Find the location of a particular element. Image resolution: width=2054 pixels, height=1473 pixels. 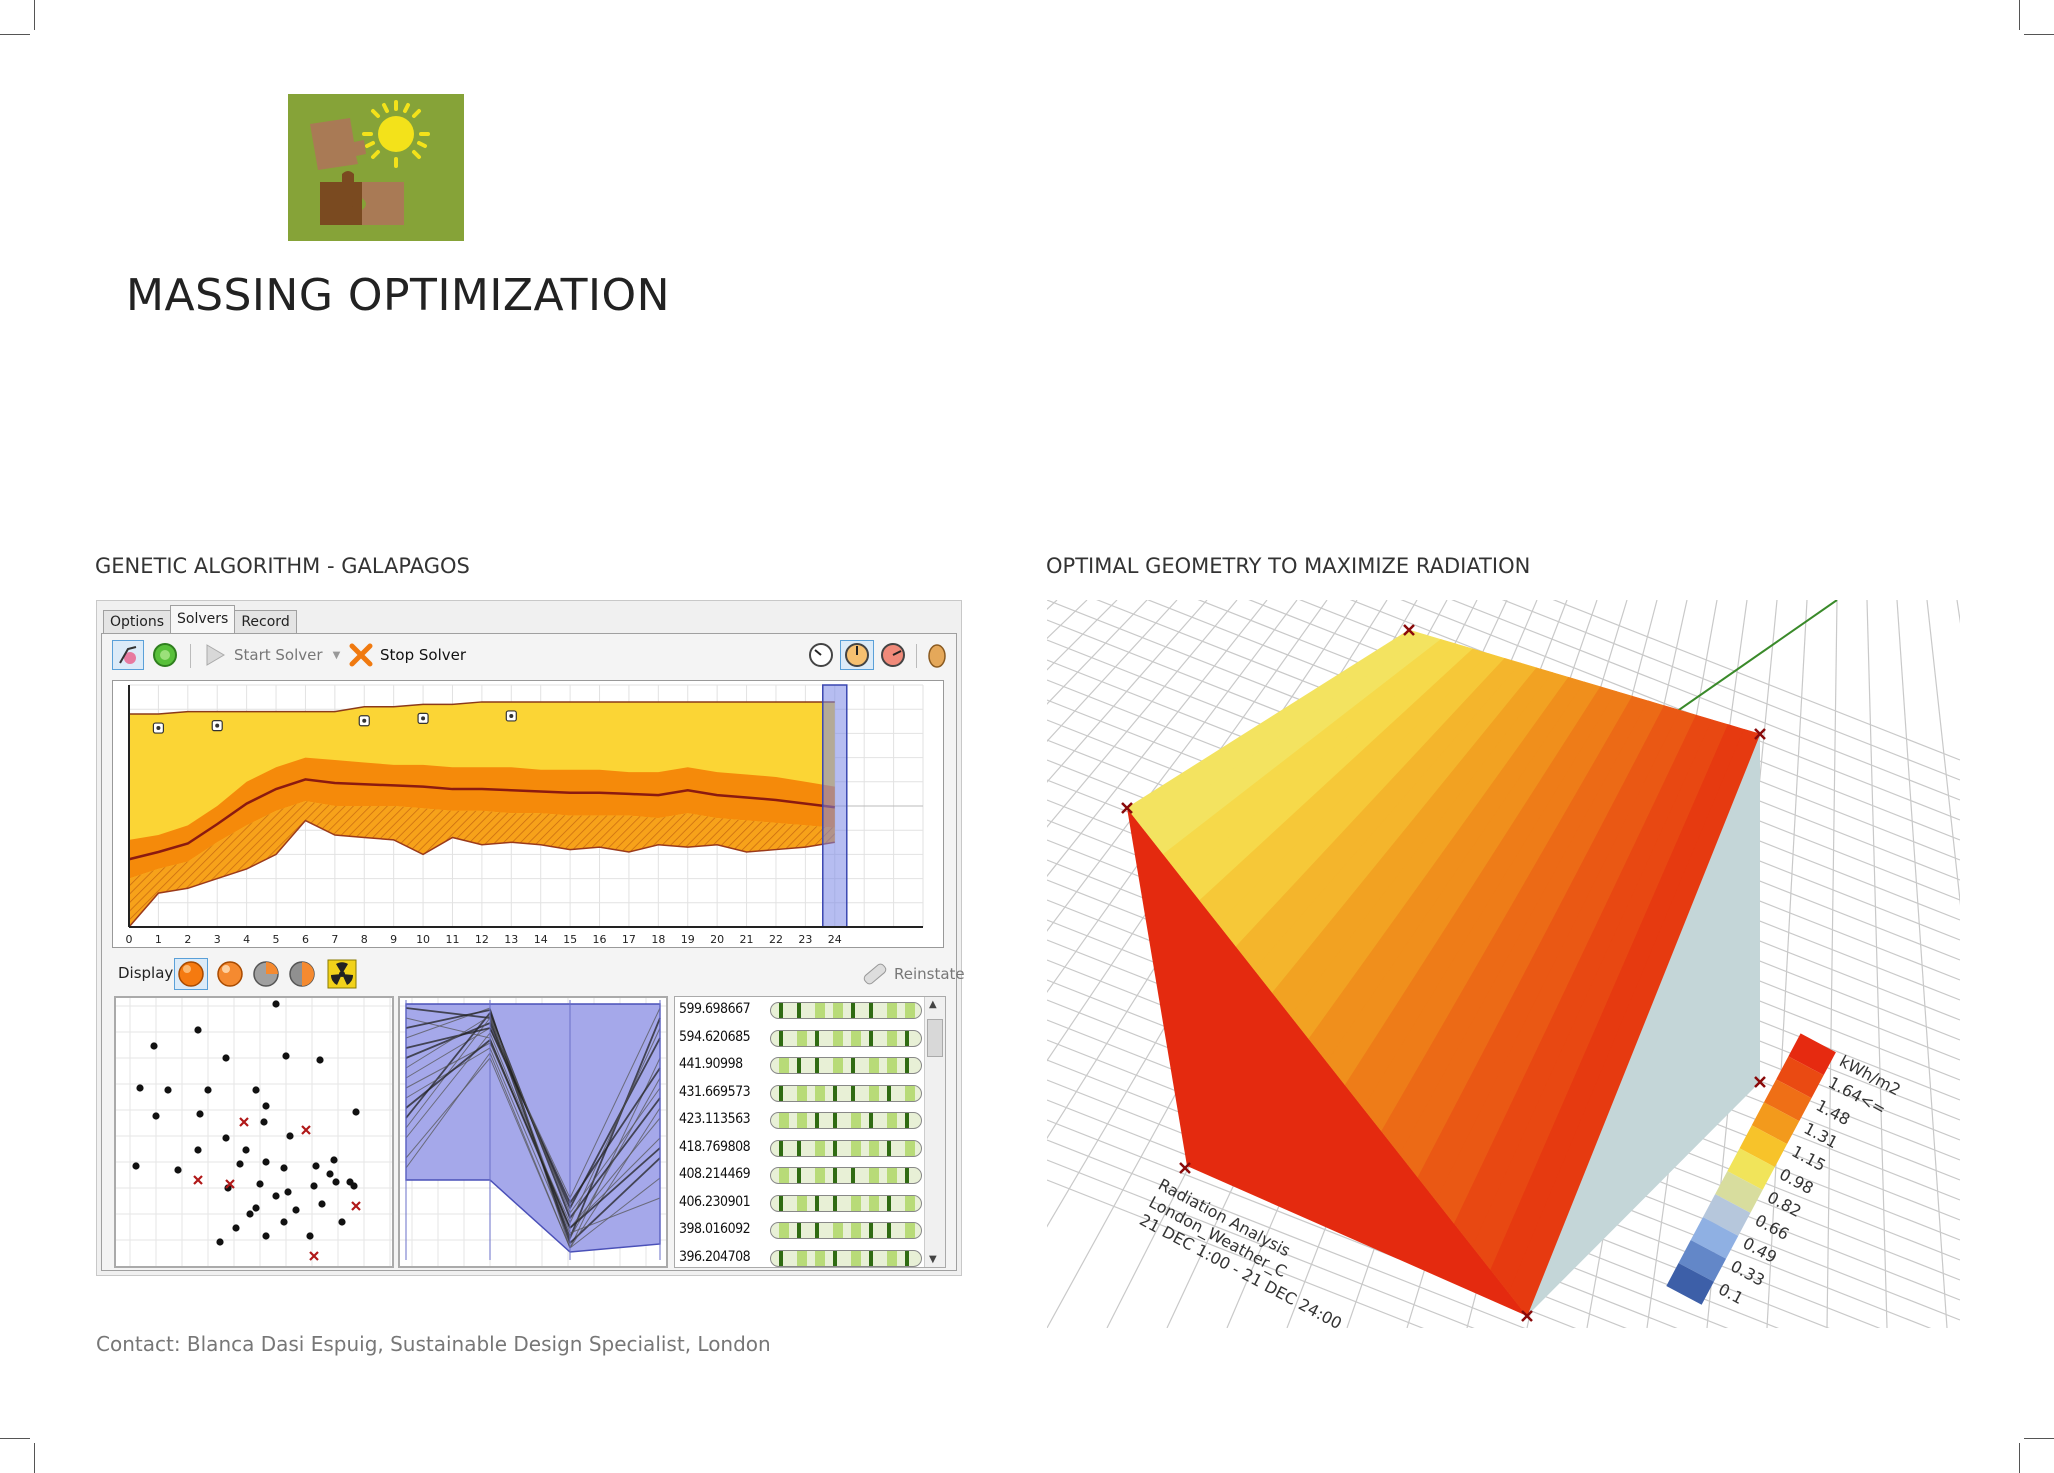

start-solver-button: Start Solver ▼ is located at coordinates (272, 655).